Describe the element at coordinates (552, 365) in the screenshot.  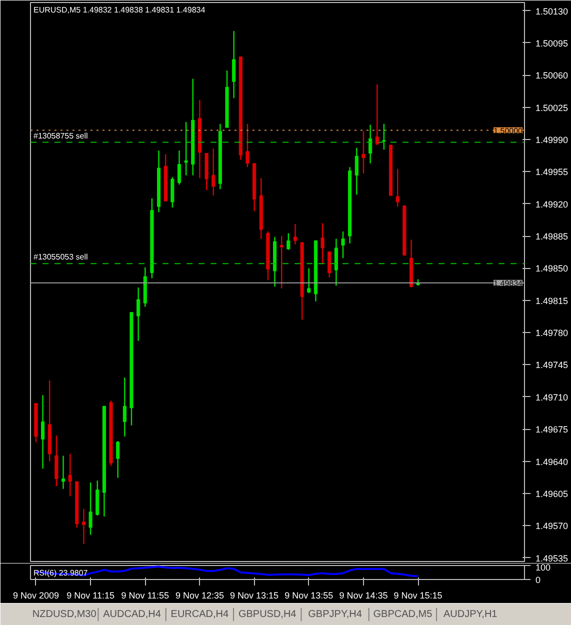
I see `y-tick-label: 1.49745` at that location.